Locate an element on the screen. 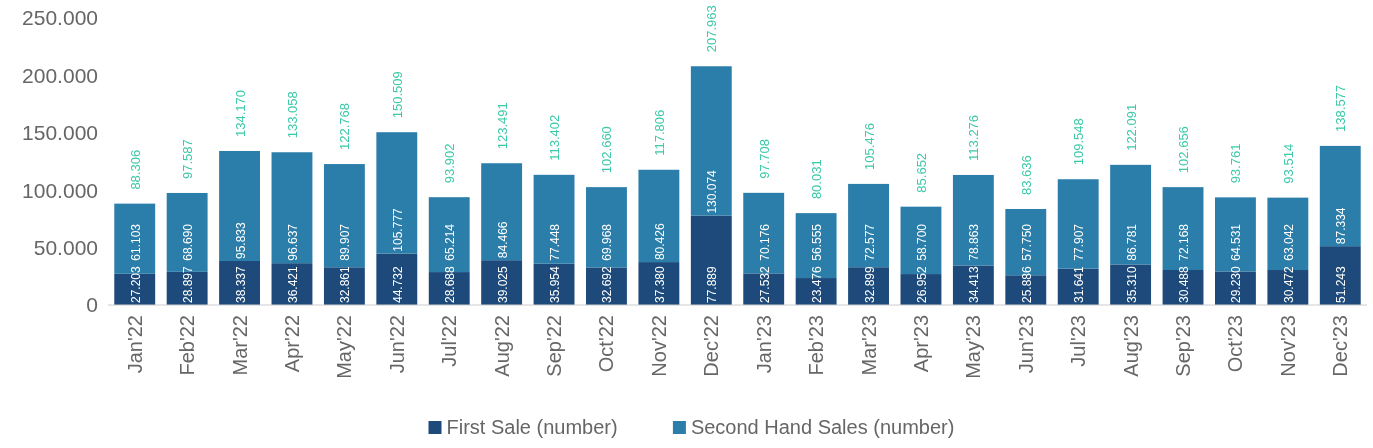 Image resolution: width=1373 pixels, height=448 pixels. x-tick-label: Oct'23 is located at coordinates (1235, 344).